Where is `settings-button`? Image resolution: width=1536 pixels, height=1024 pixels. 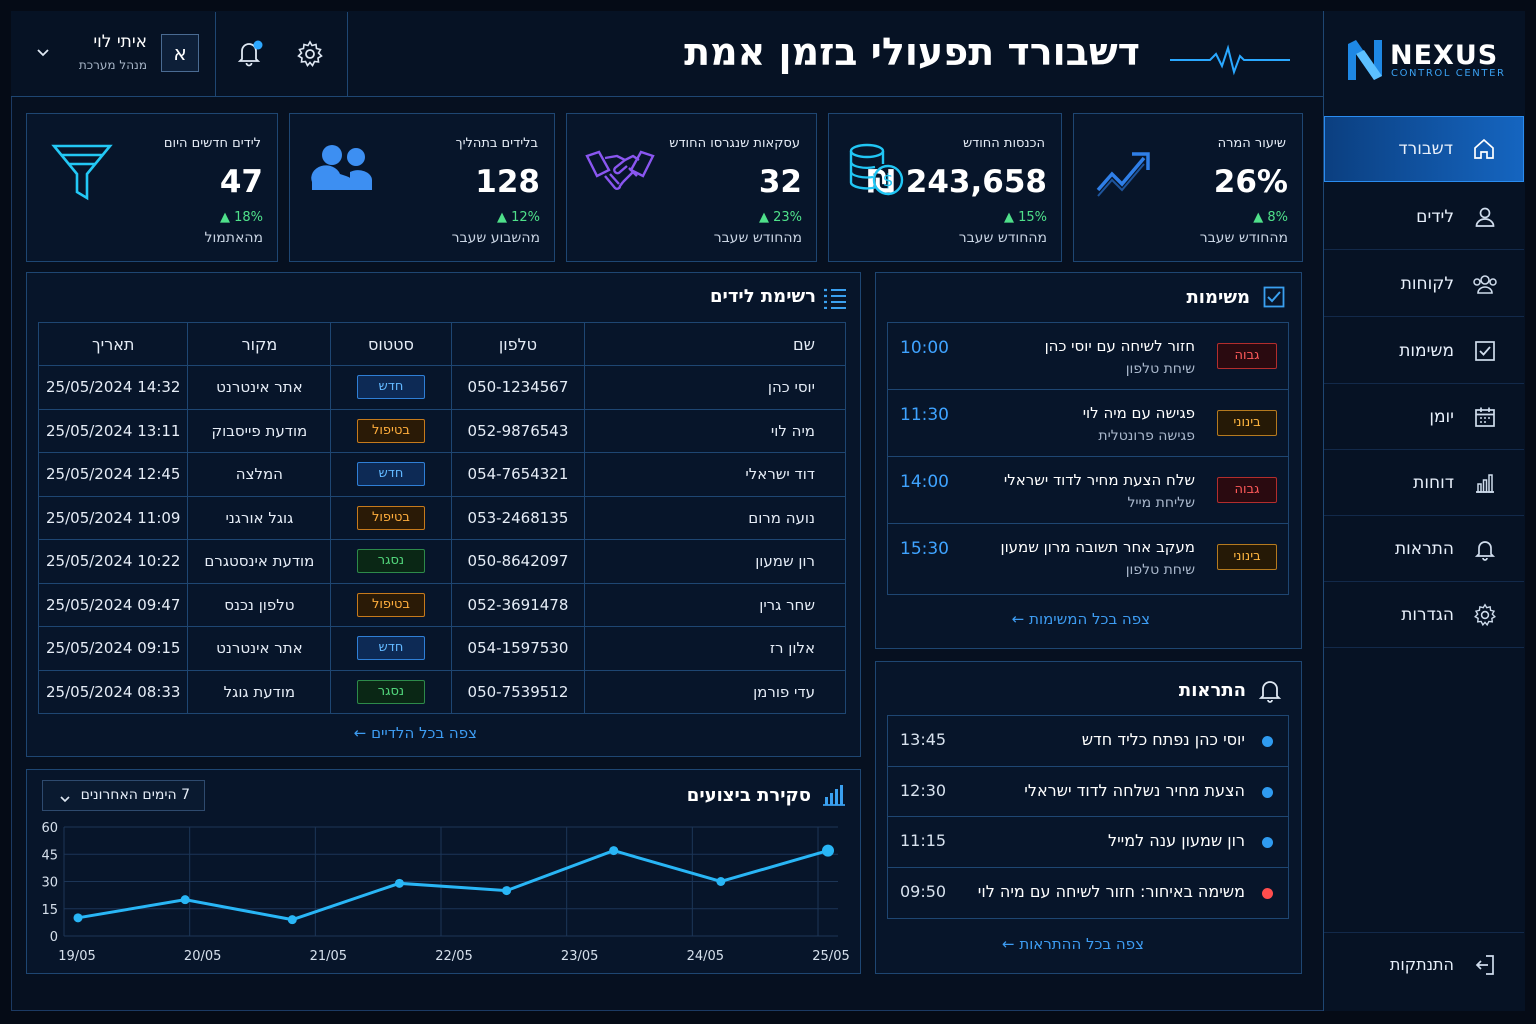 settings-button is located at coordinates (311, 55).